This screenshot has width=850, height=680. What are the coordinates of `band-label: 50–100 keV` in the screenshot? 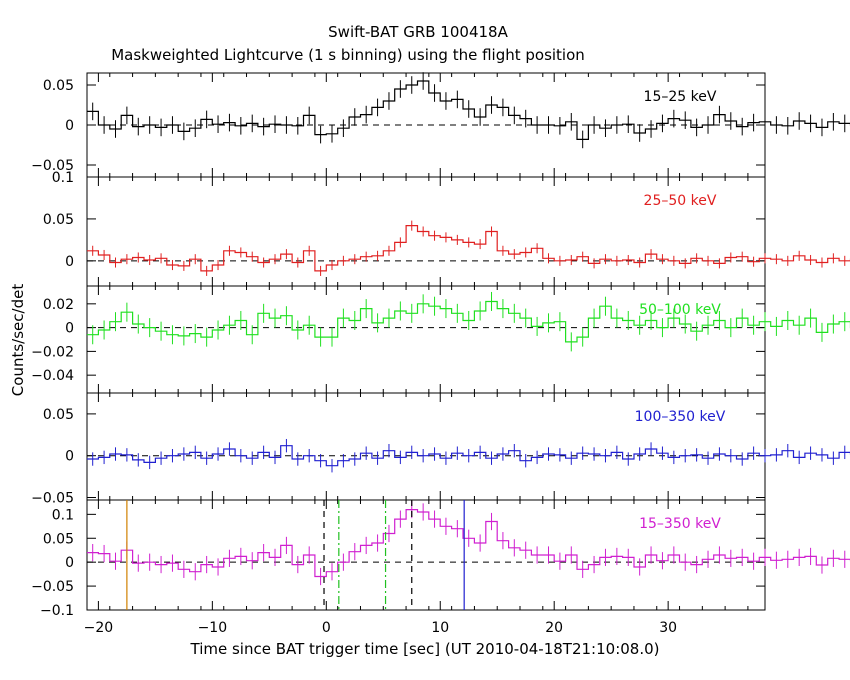 It's located at (680, 310).